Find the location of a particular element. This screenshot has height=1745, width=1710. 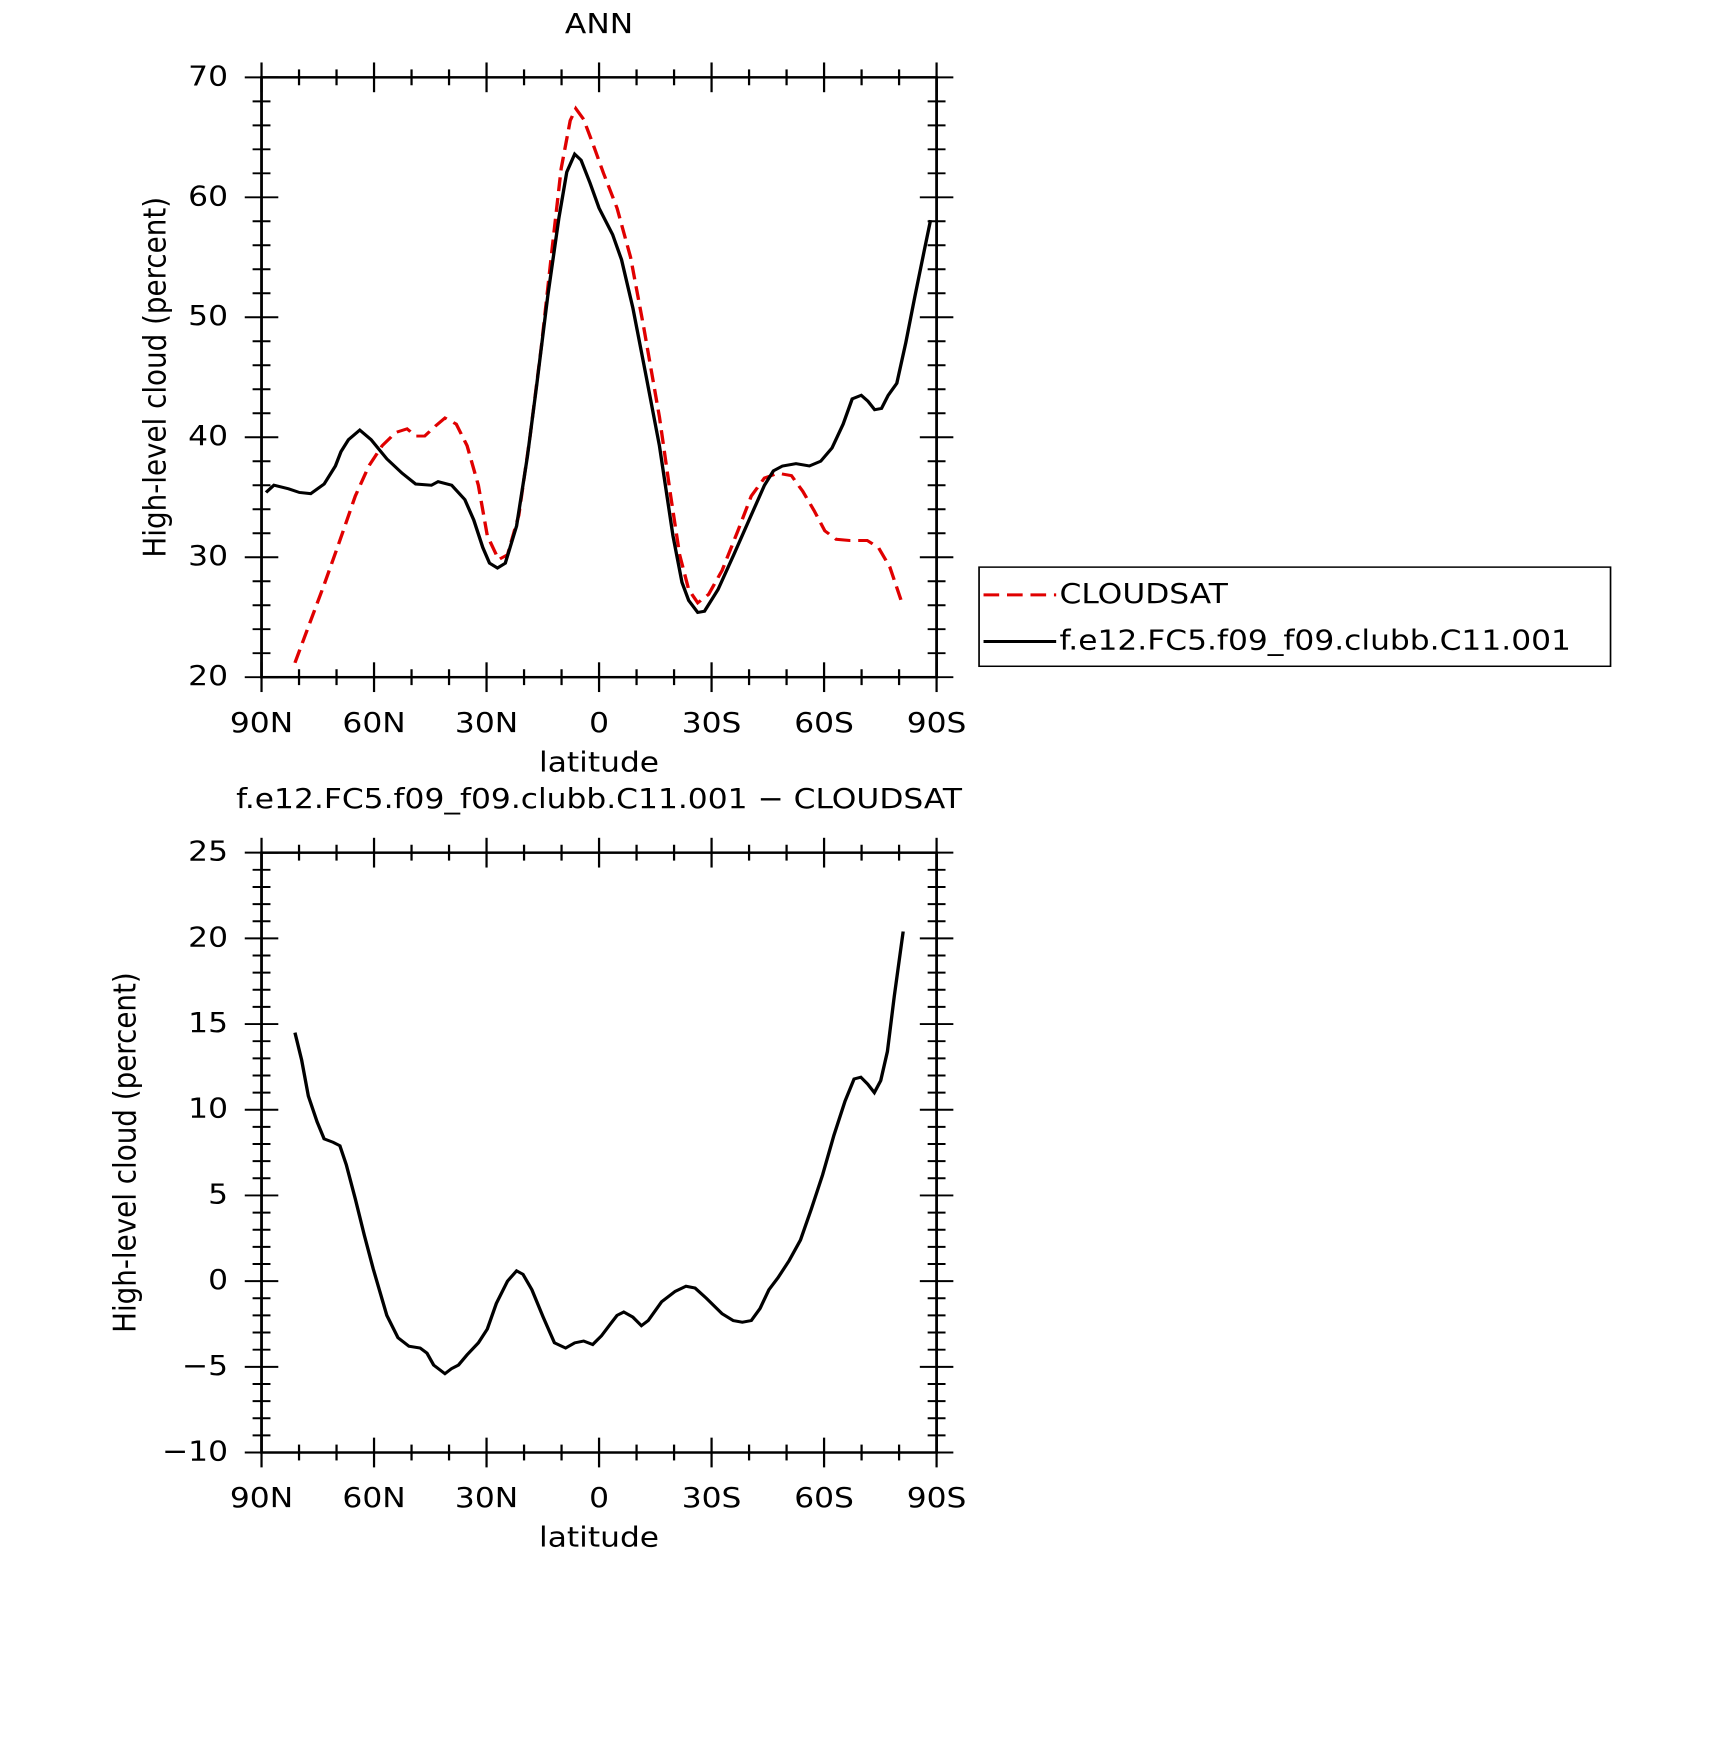

y-tick-label: 60 is located at coordinates (208, 196).